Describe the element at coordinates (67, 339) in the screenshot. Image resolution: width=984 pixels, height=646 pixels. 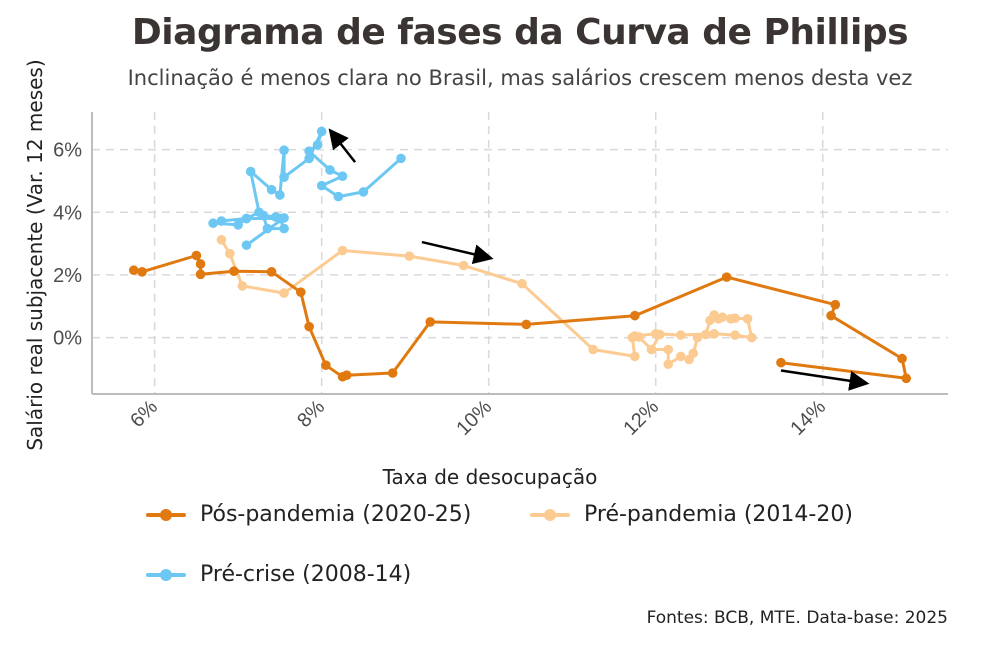
I see `y-tick-label: 0%` at that location.